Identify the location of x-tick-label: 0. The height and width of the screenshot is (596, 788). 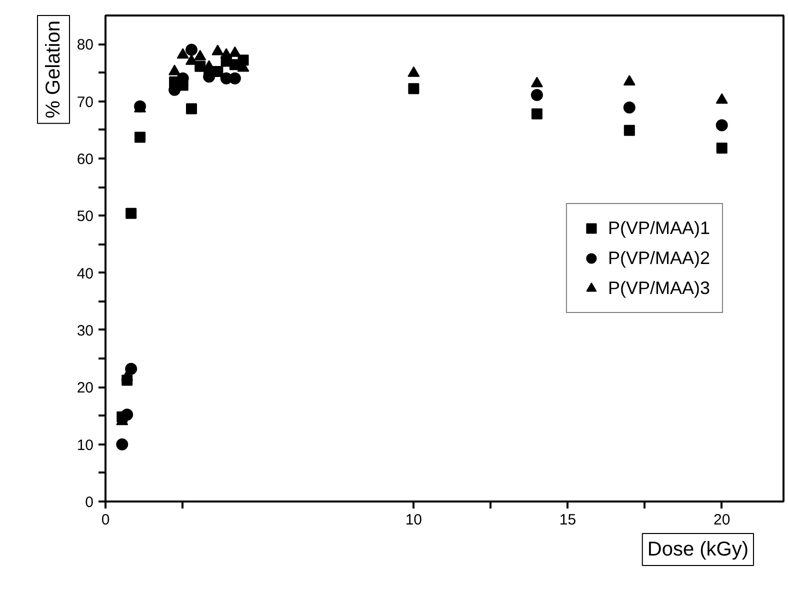
(105, 520).